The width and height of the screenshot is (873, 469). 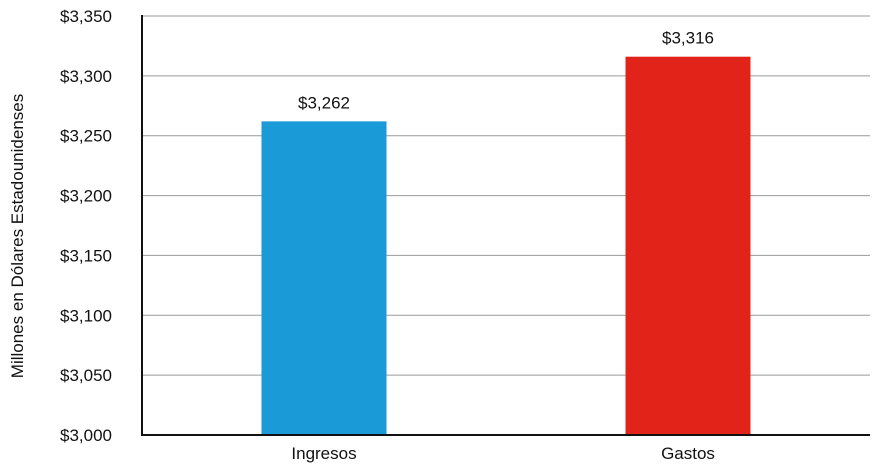 I want to click on x-tick-label: Gastos, so click(x=688, y=453).